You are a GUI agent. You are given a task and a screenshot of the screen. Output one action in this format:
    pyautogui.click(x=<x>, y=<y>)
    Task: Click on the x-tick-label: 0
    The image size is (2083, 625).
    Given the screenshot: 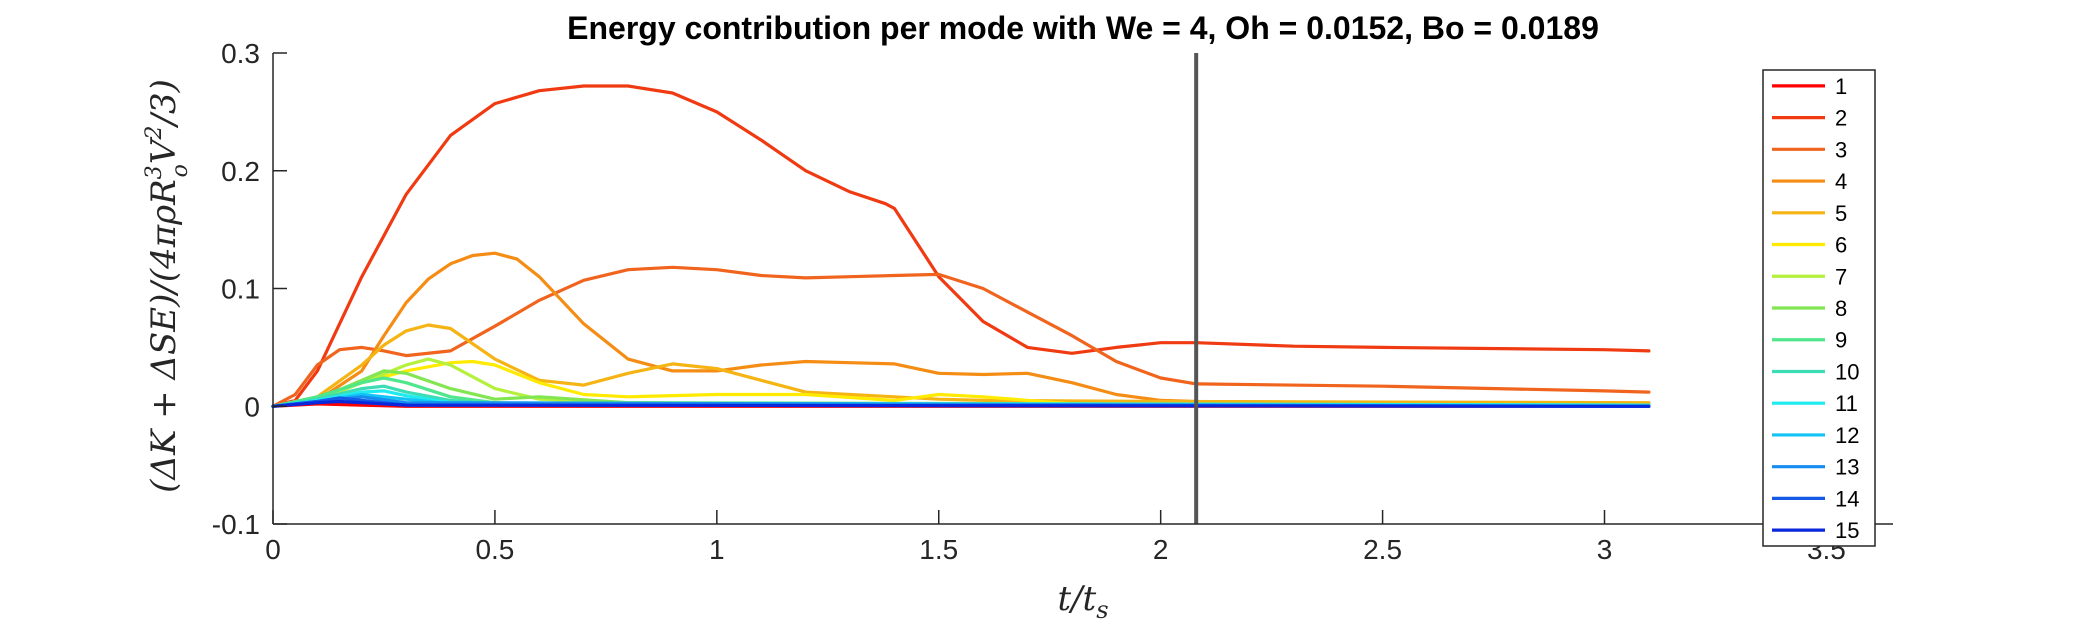 What is the action you would take?
    pyautogui.click(x=273, y=549)
    